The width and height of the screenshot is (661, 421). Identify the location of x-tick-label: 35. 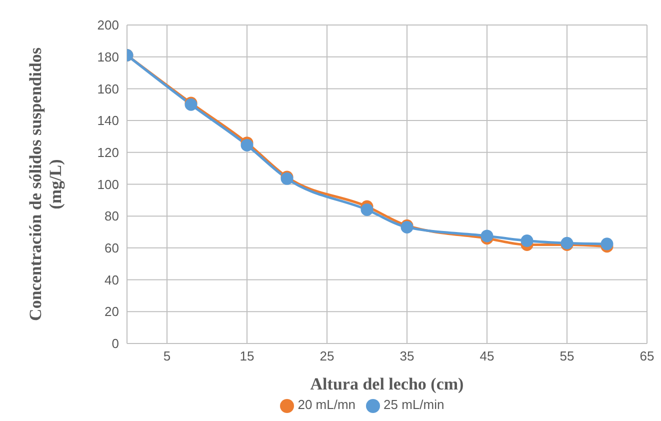
(407, 356).